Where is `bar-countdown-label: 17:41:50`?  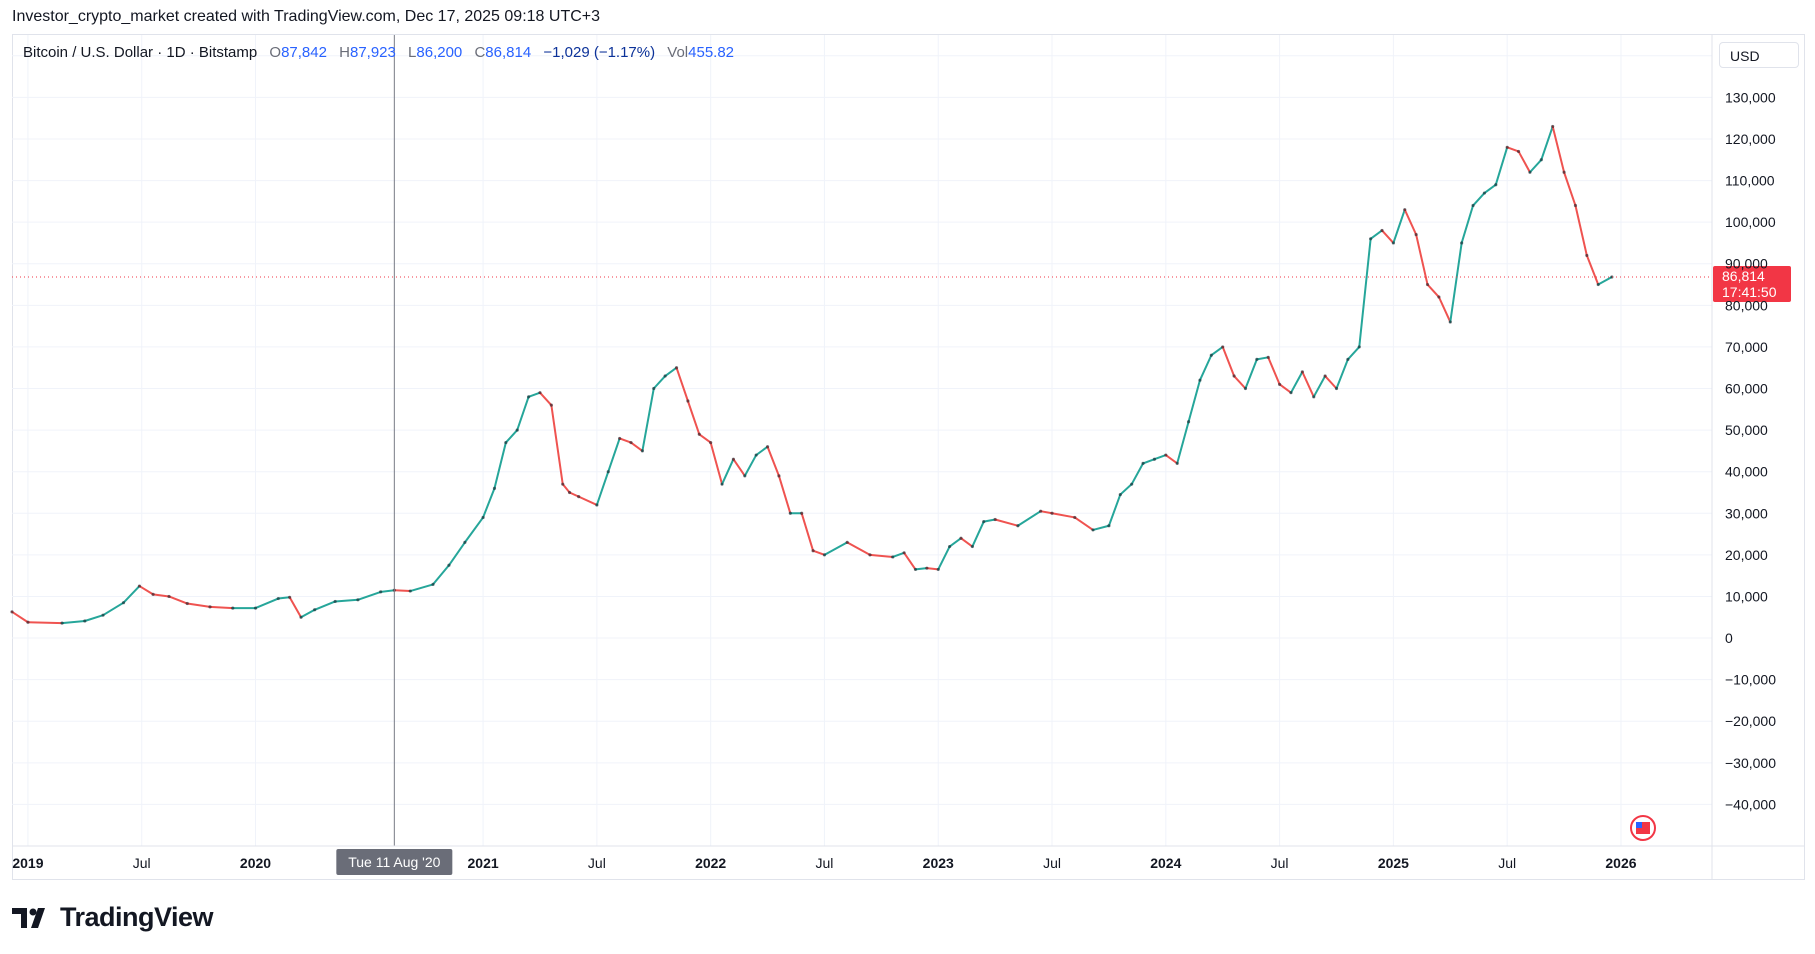 bar-countdown-label: 17:41:50 is located at coordinates (1749, 292).